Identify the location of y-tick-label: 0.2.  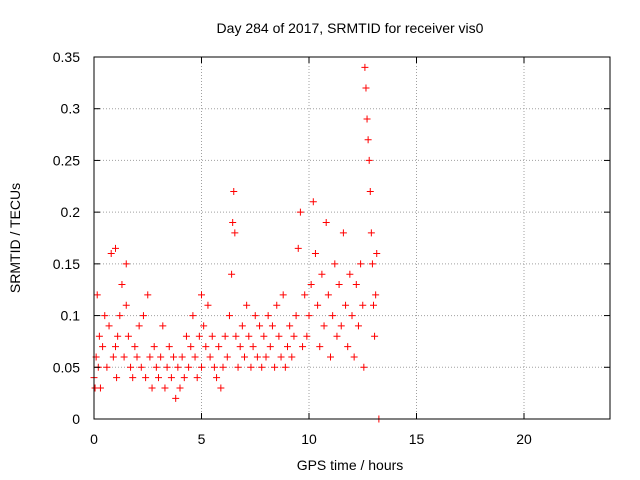
(71, 212).